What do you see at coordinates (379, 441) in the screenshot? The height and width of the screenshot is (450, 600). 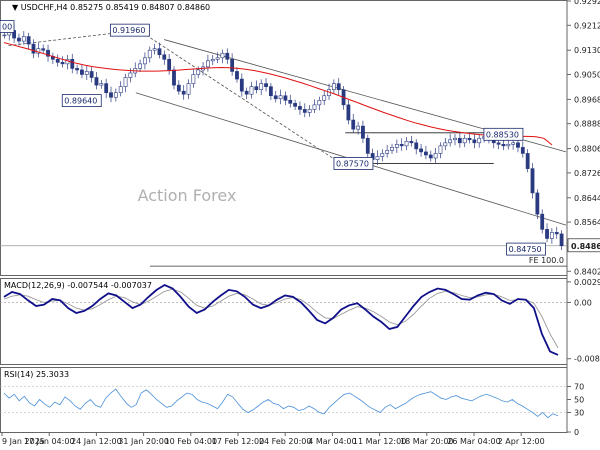 I see `time-tick-label: 11 Mar 12:00` at bounding box center [379, 441].